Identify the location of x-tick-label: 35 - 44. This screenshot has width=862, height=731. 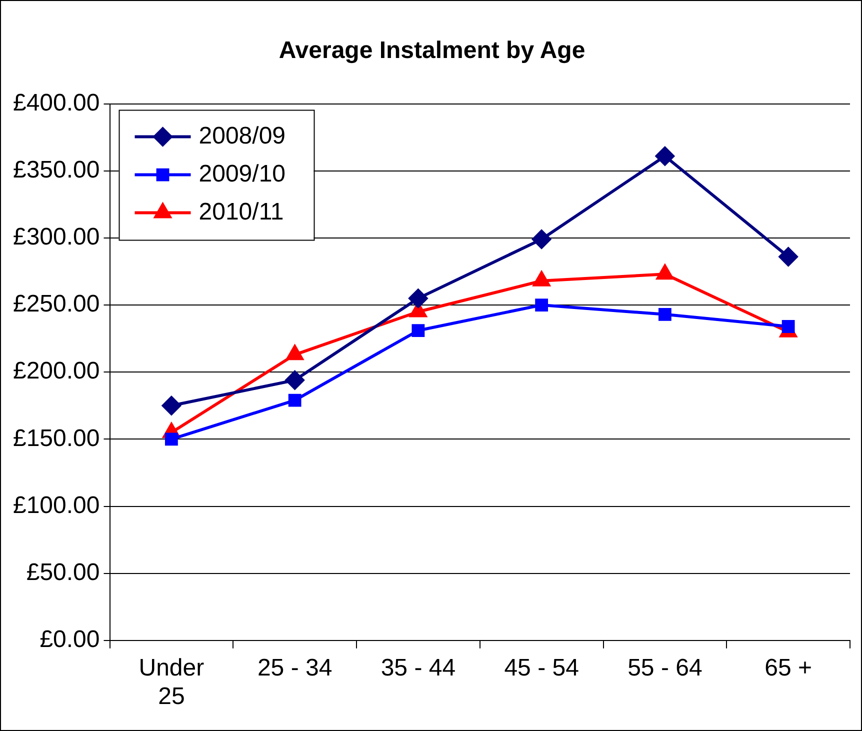
(418, 668).